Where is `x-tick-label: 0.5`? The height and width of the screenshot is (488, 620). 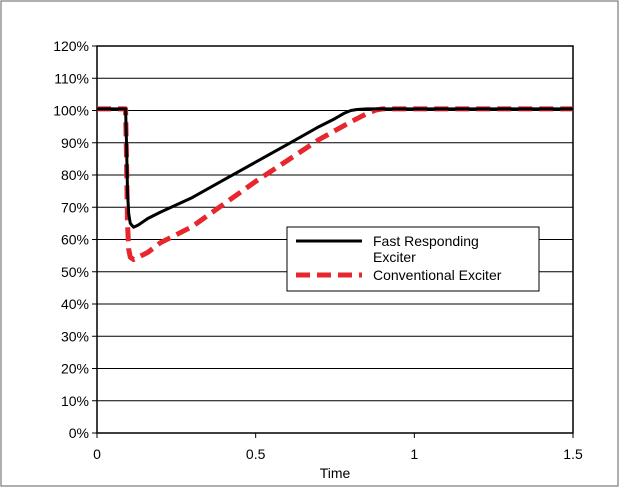
x-tick-label: 0.5 is located at coordinates (256, 454).